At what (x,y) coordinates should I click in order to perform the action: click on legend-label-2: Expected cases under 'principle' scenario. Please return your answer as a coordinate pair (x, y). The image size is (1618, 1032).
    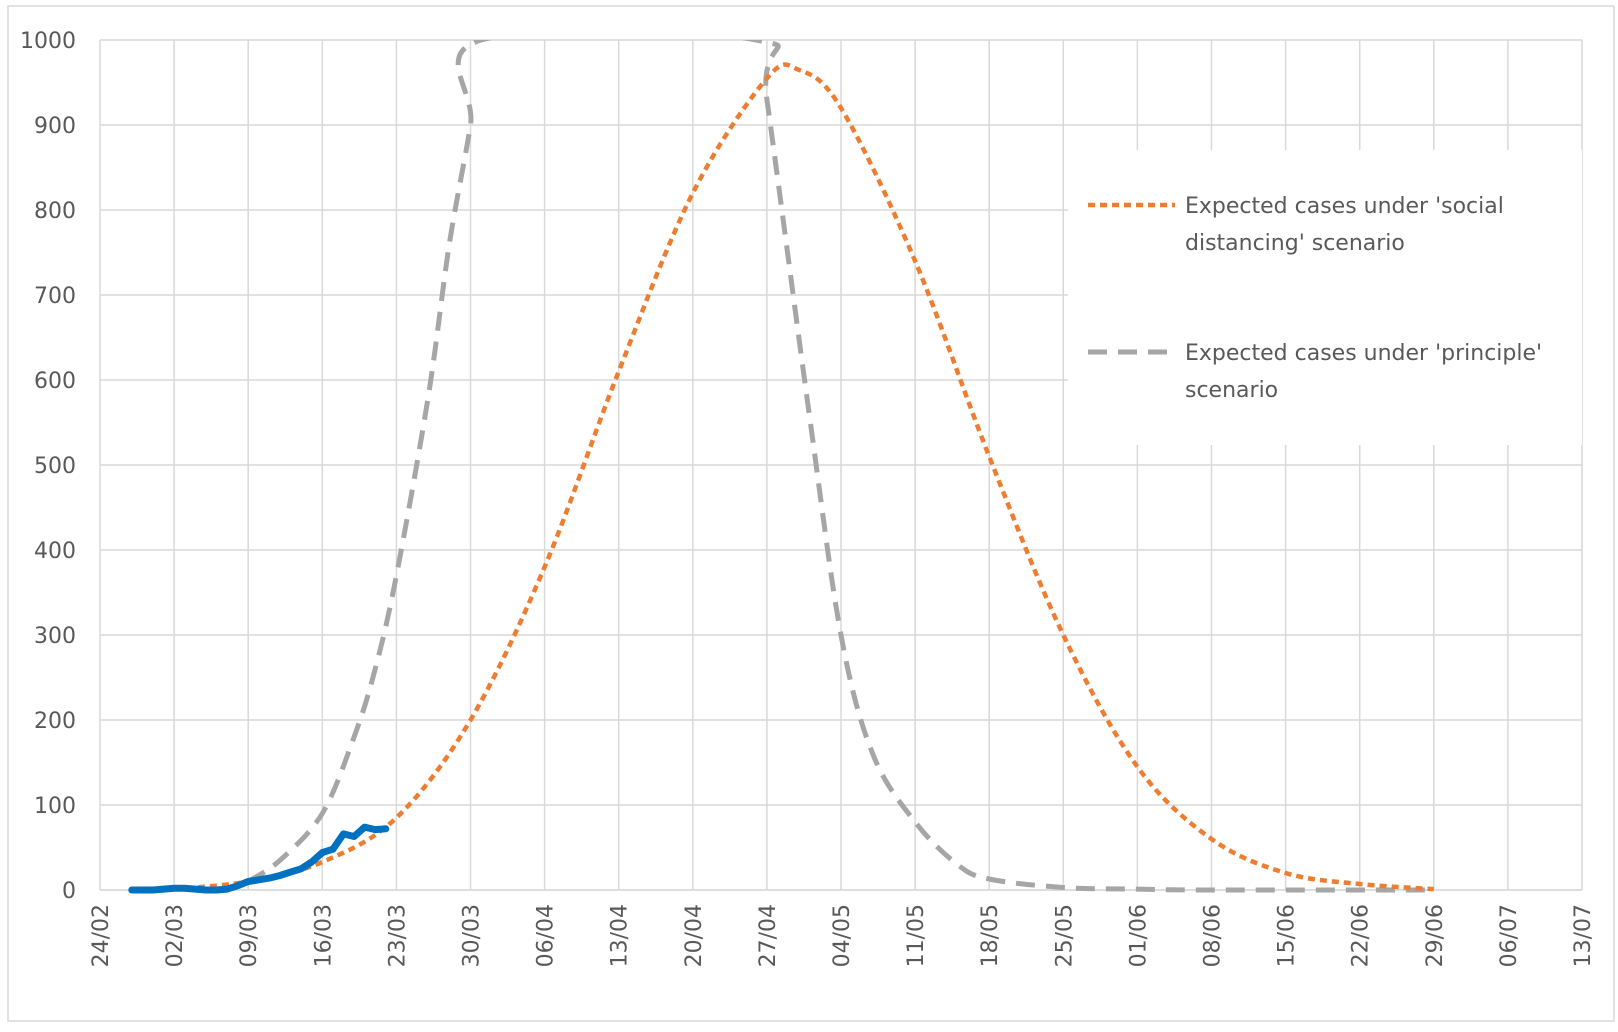
    Looking at the image, I should click on (1363, 372).